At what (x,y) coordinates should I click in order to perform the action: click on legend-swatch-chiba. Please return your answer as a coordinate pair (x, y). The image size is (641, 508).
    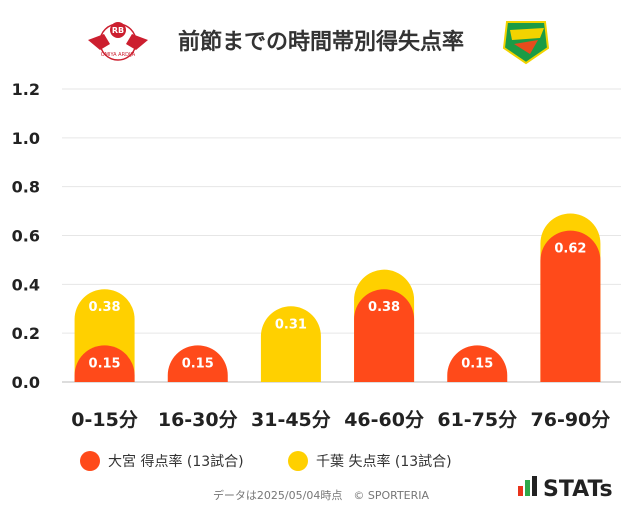
    Looking at the image, I should click on (298, 461).